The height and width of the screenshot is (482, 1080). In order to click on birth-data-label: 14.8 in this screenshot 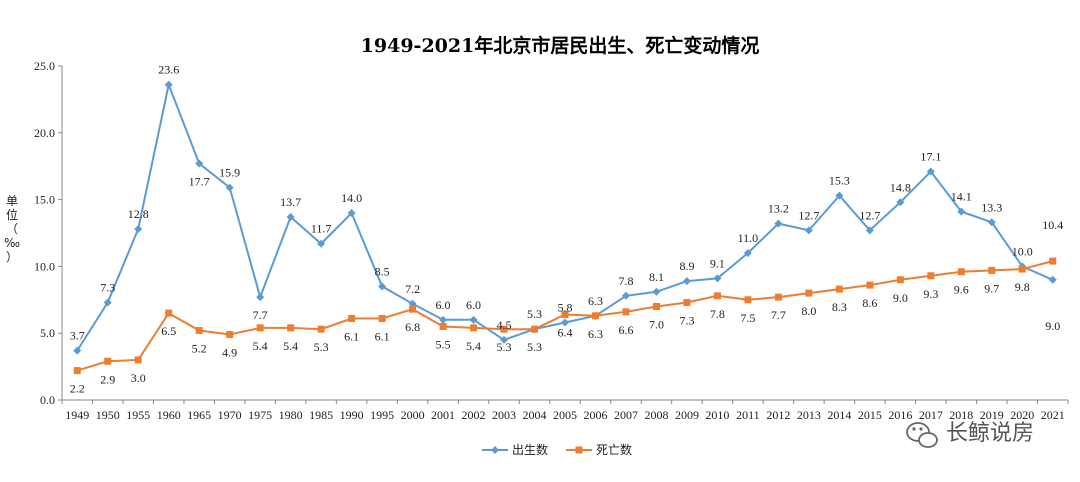, I will do `click(900, 187)`.